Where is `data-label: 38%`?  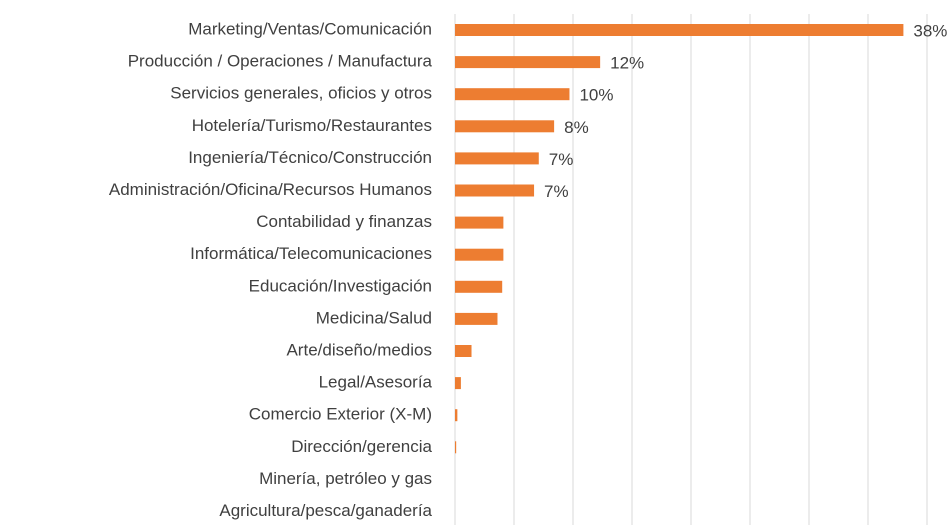 data-label: 38% is located at coordinates (930, 30).